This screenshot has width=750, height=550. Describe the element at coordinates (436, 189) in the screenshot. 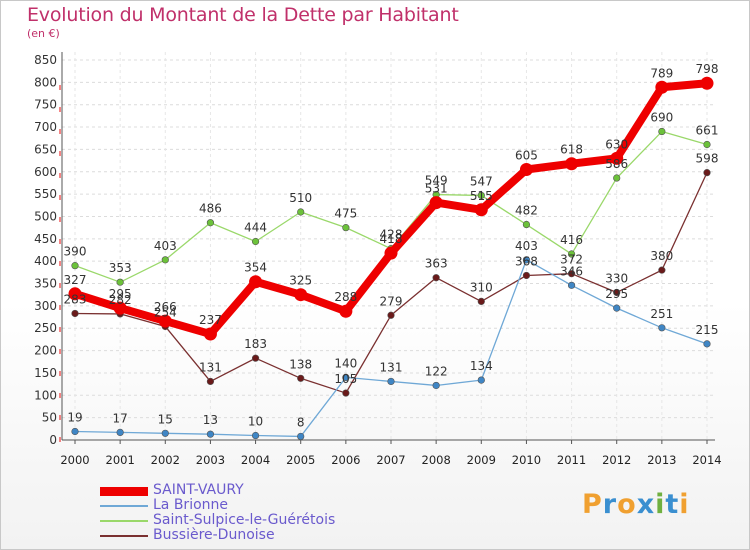

I see `data-label-0: 531` at that location.